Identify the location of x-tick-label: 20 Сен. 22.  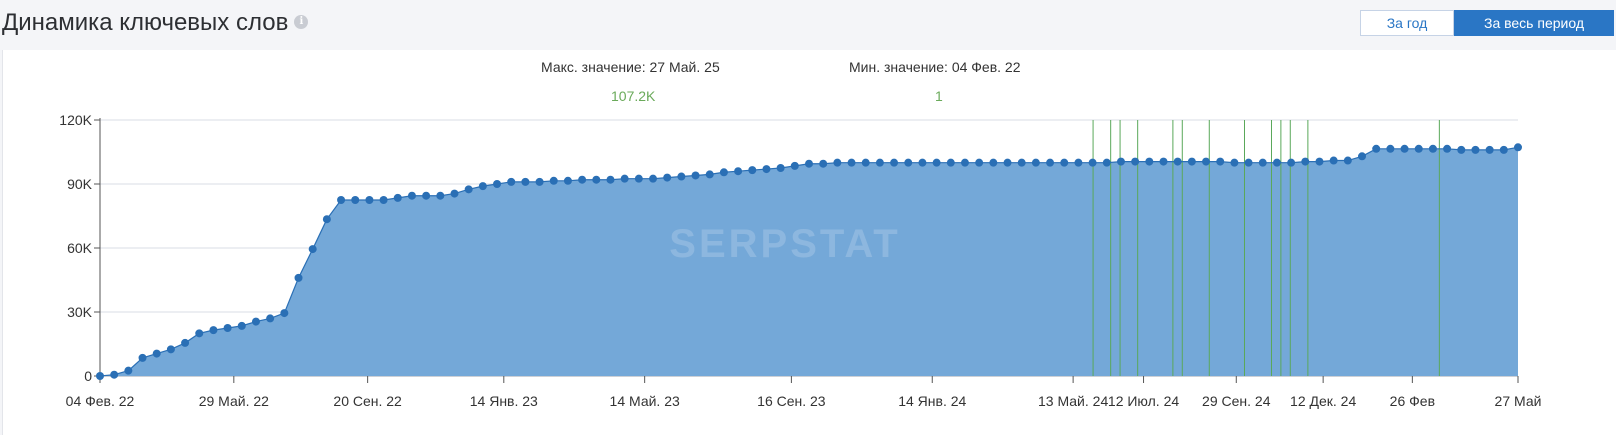
(367, 401).